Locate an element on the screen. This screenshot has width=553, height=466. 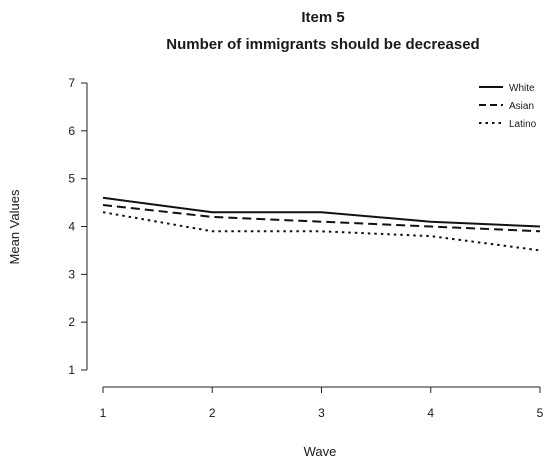
x-tick-label: 3 is located at coordinates (321, 413).